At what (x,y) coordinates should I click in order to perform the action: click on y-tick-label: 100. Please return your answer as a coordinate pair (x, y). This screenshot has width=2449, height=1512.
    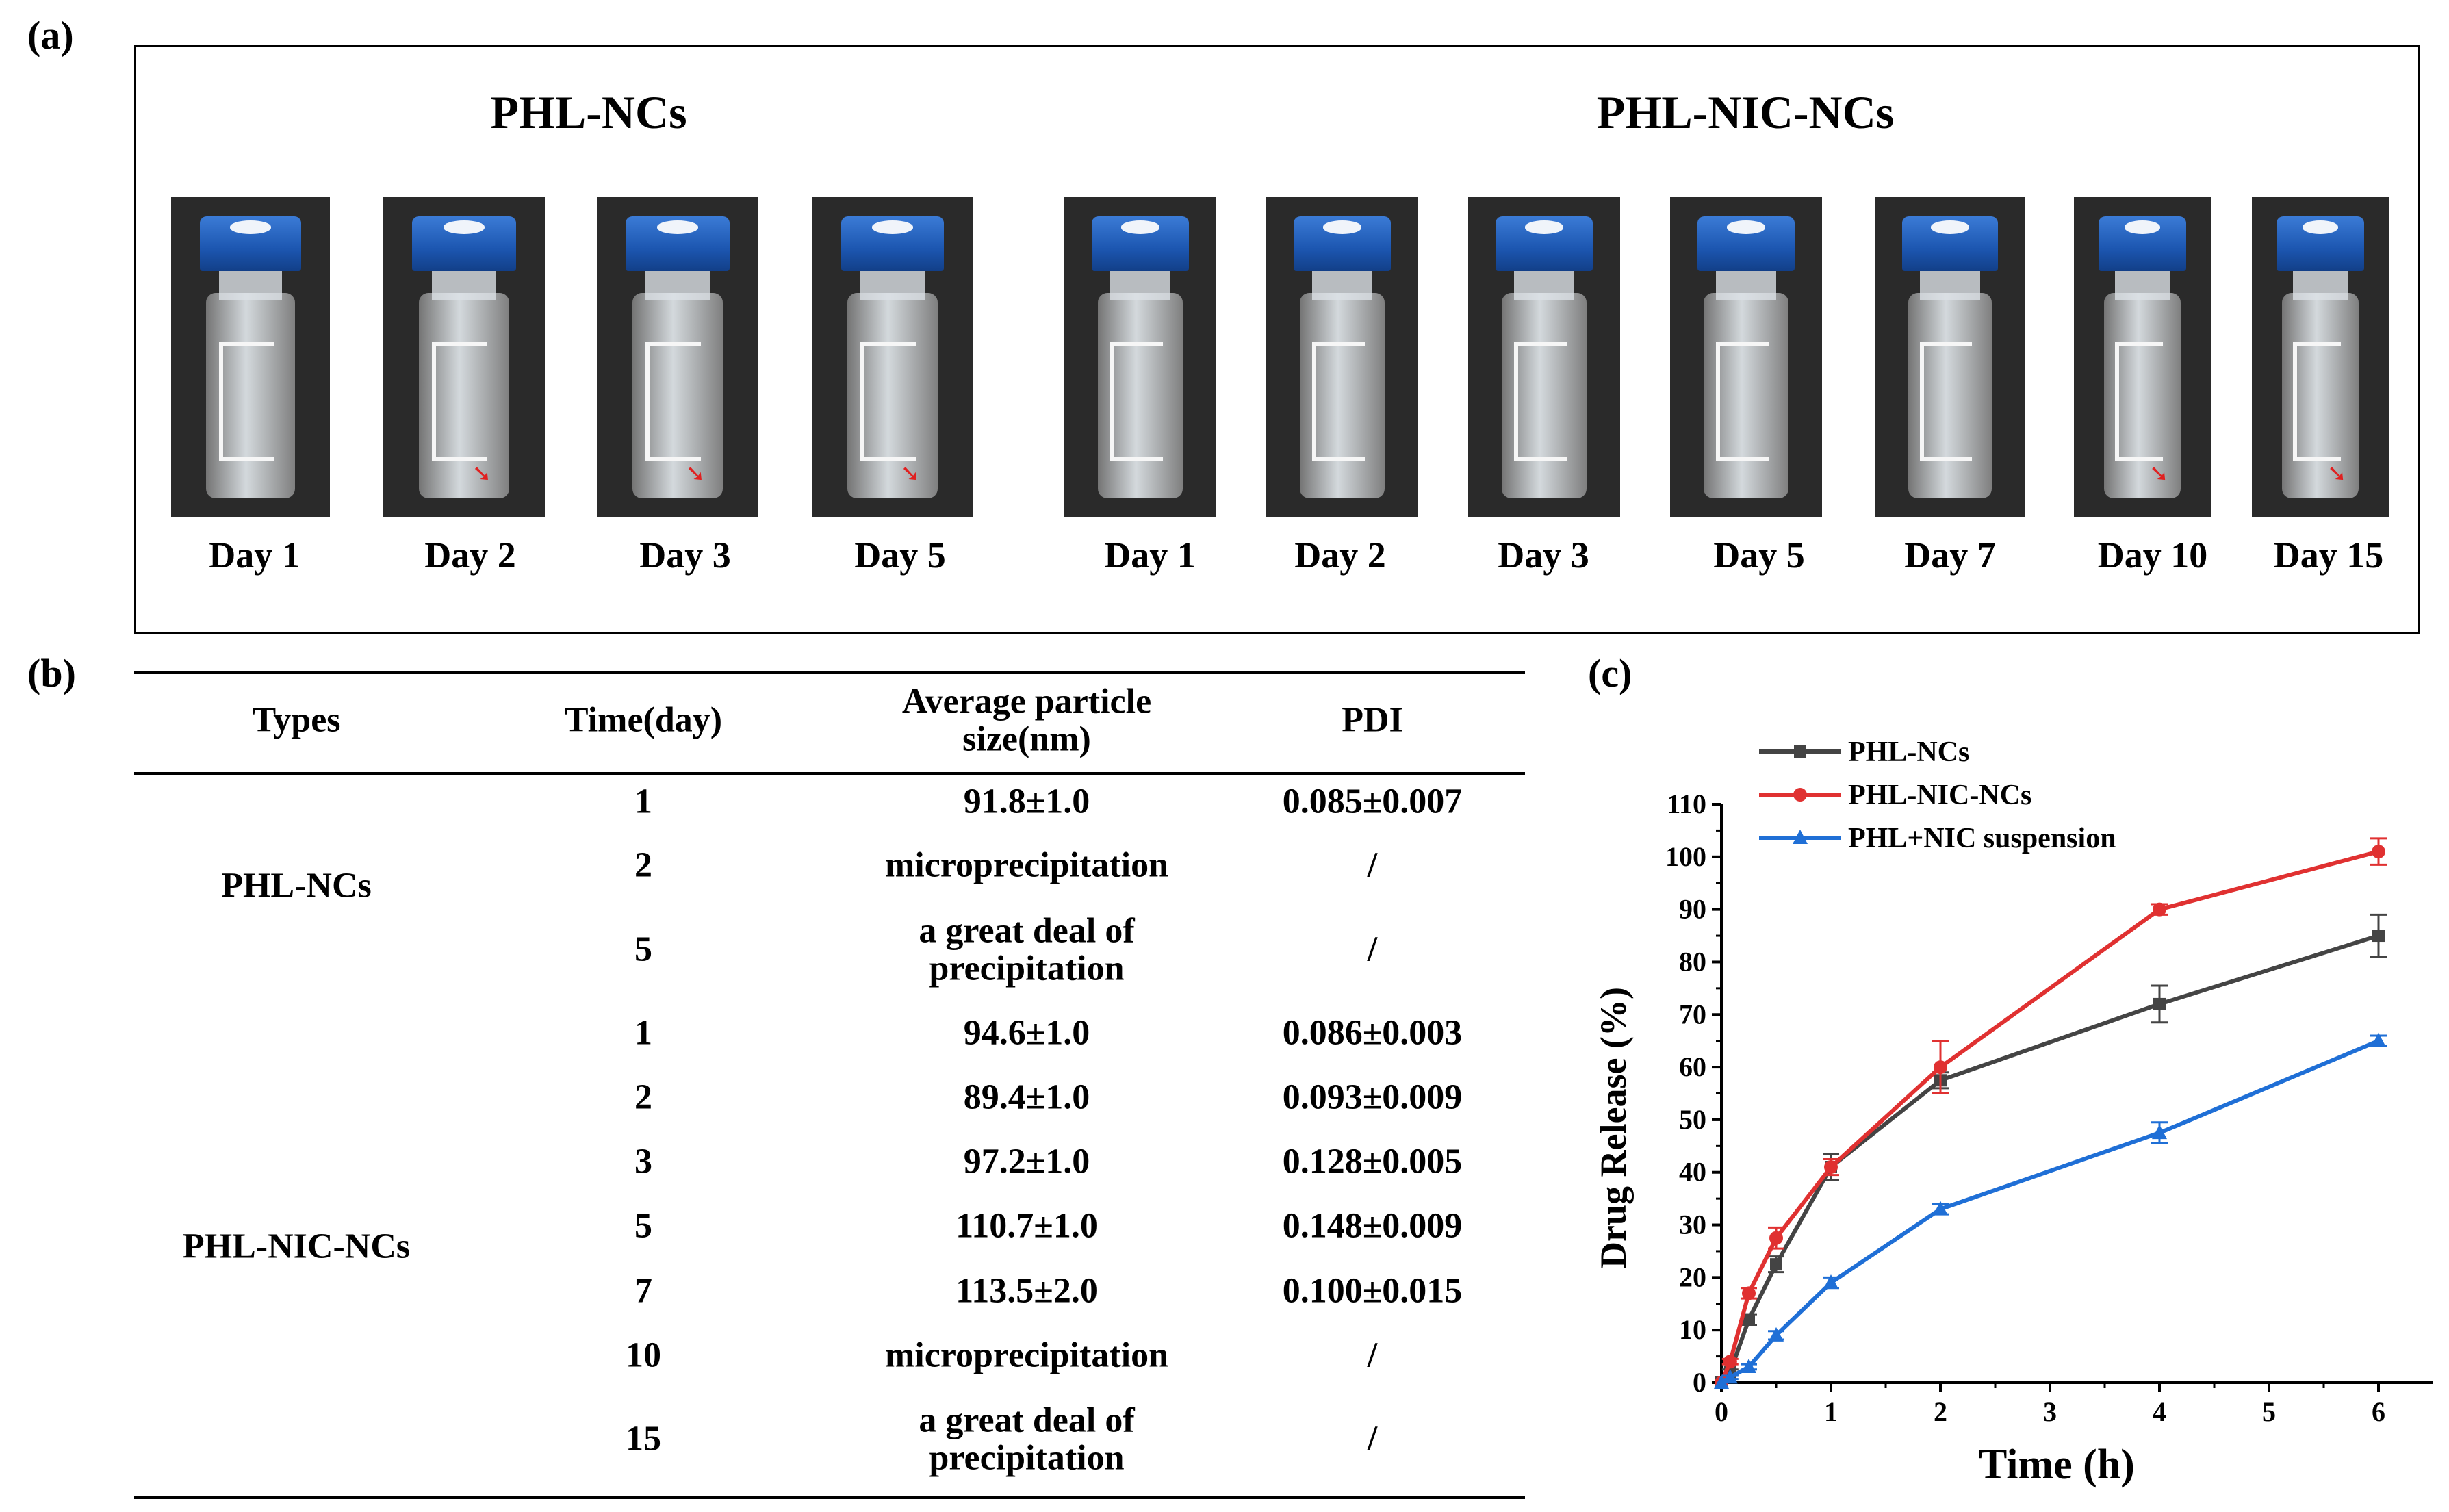
    Looking at the image, I should click on (1685, 856).